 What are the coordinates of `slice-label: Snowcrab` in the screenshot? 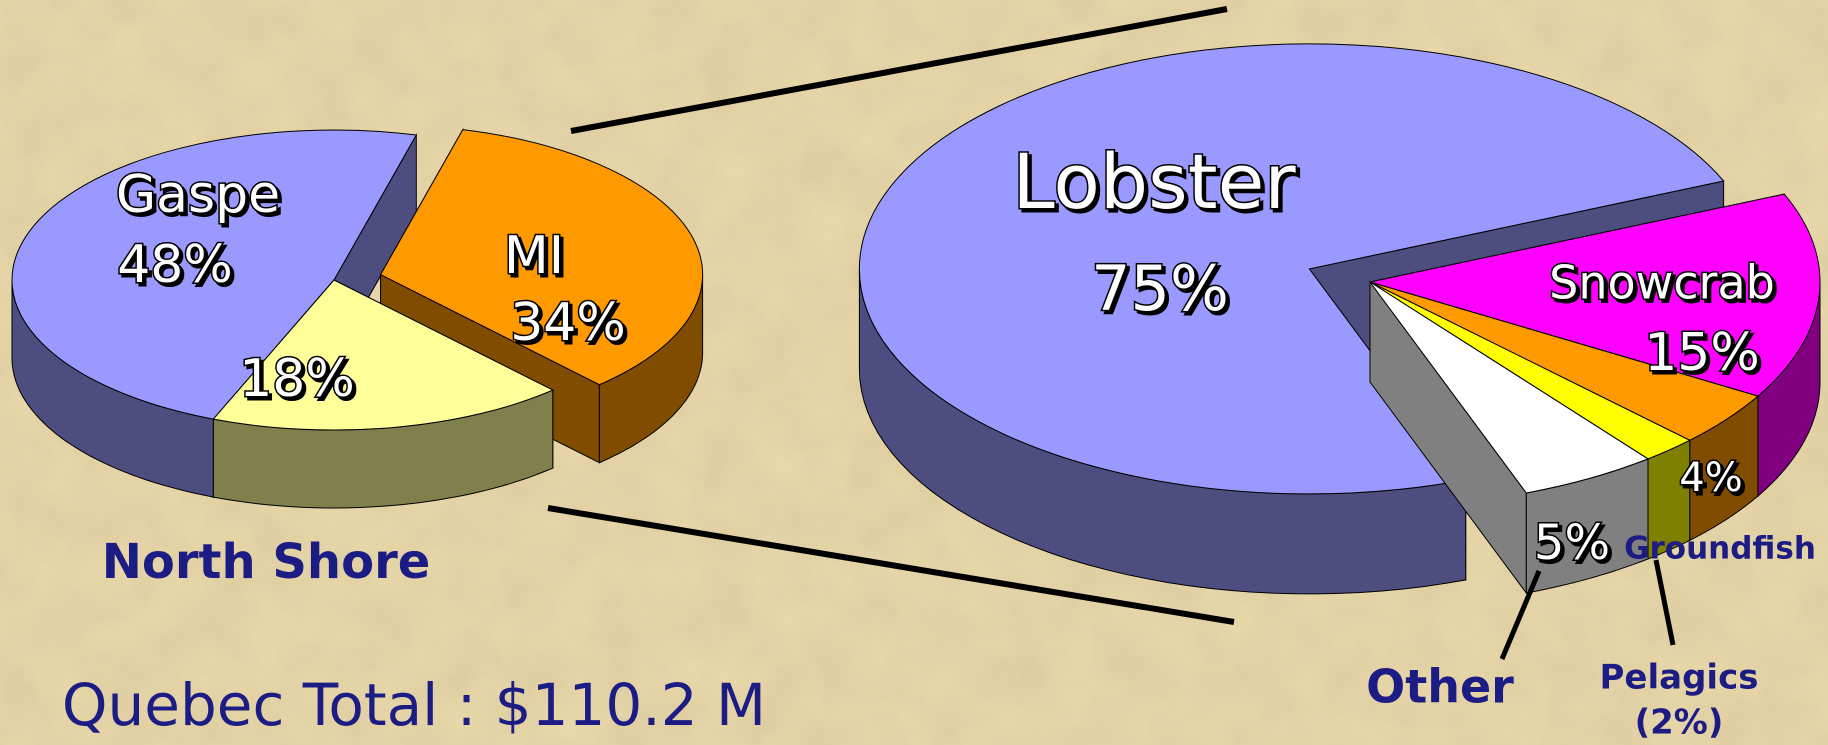 It's located at (1662, 283).